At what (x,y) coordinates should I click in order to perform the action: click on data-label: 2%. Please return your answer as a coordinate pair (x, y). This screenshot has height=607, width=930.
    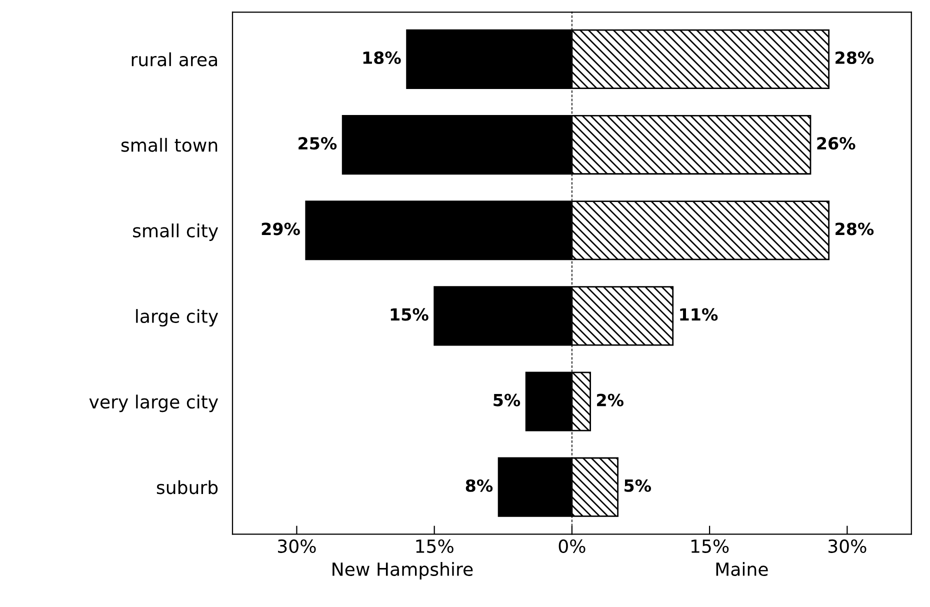
    Looking at the image, I should click on (610, 400).